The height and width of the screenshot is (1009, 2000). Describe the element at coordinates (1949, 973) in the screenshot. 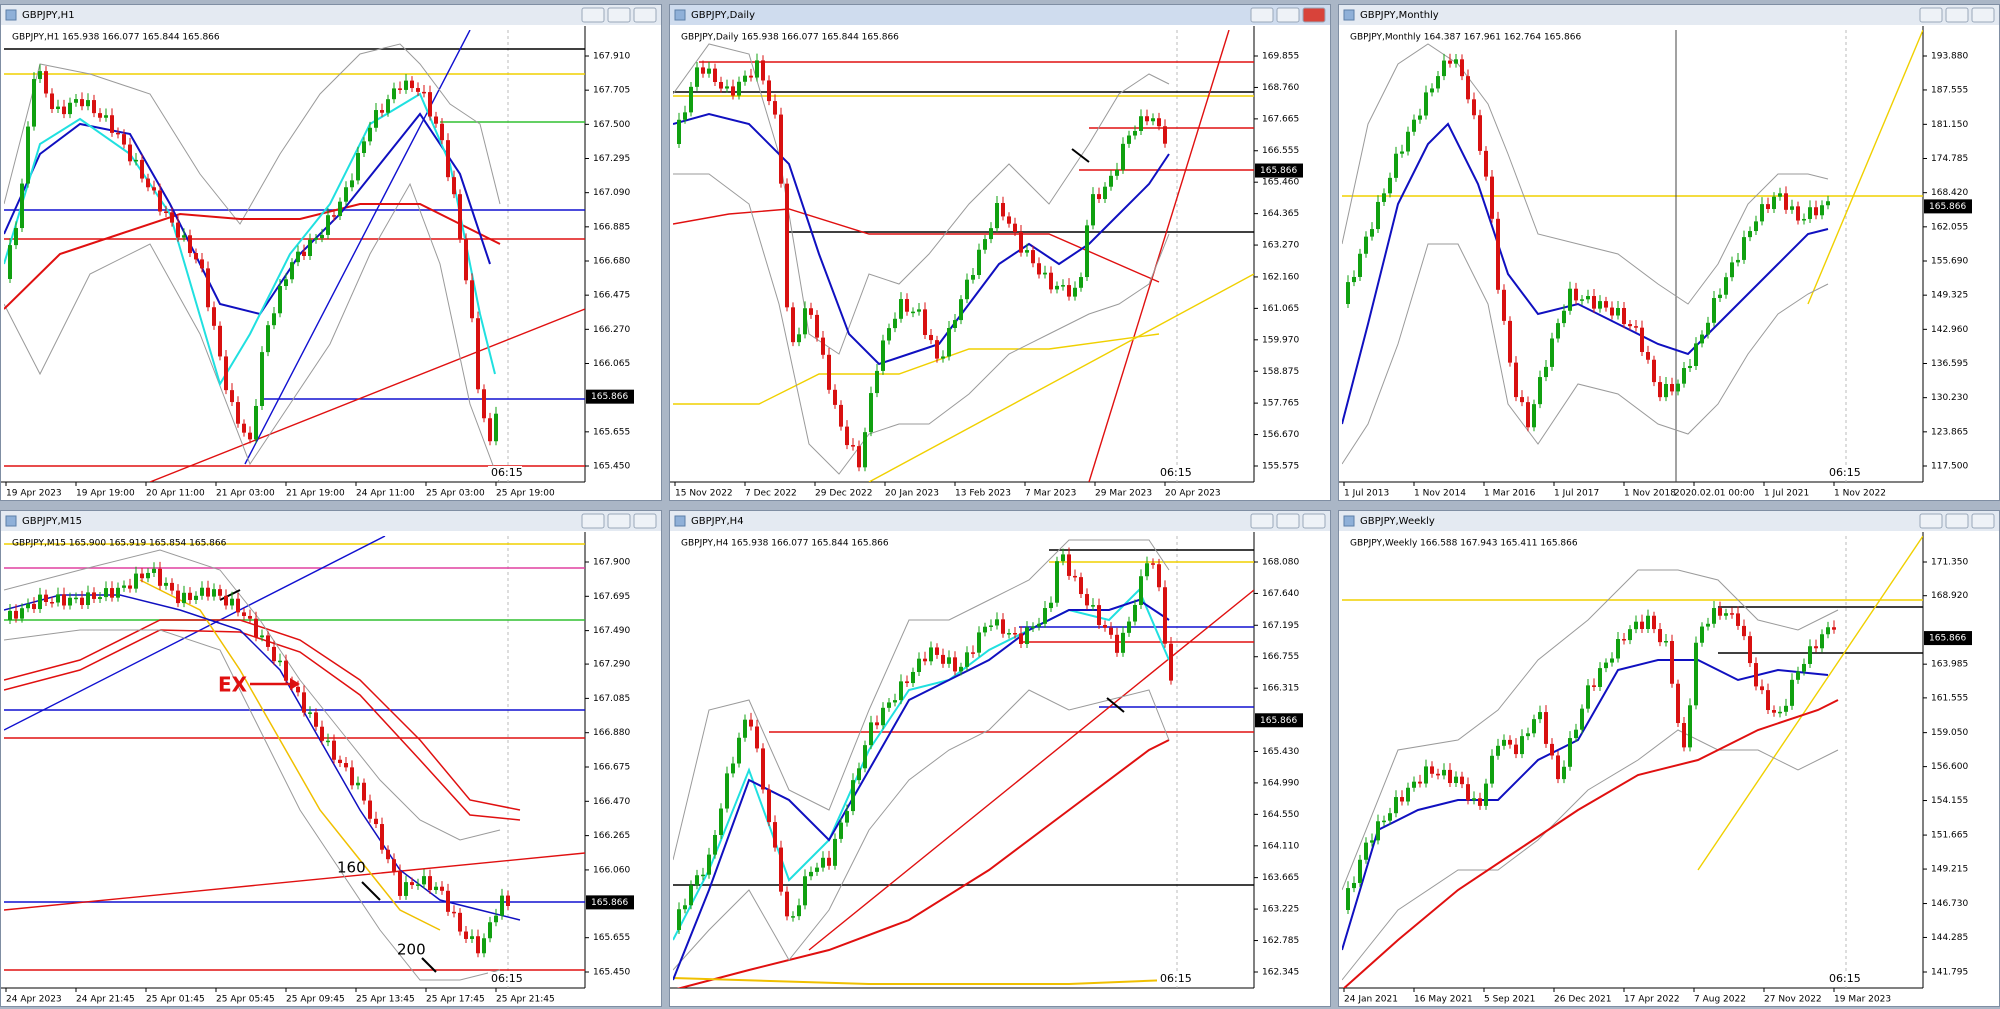

I see `price-tick-label: 141.795` at that location.